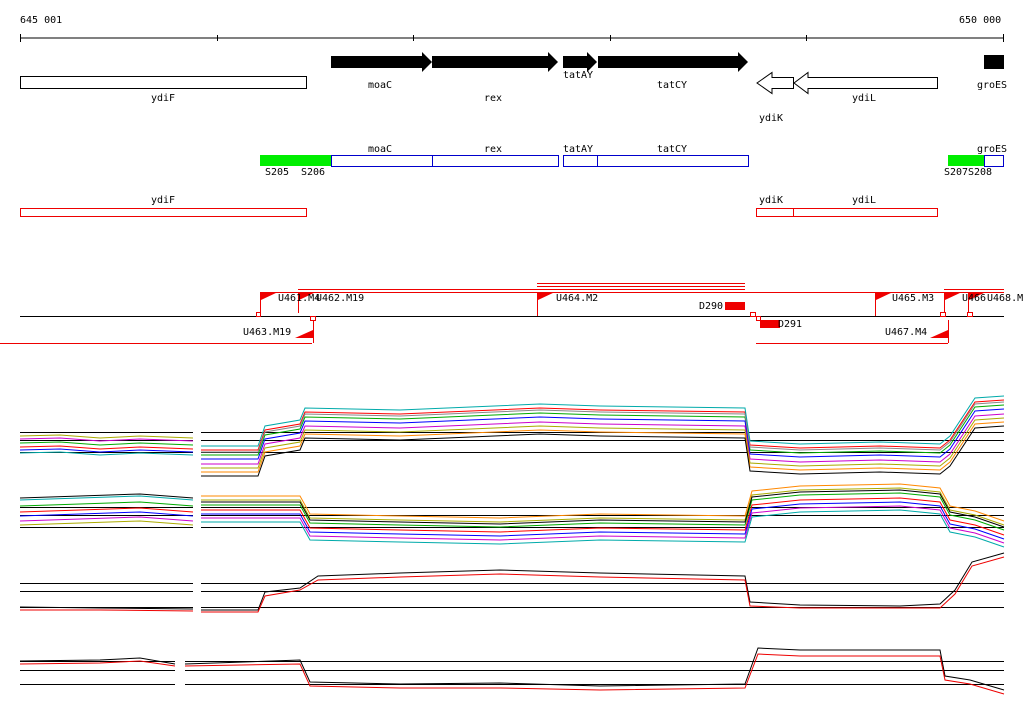 Image resolution: width=1024 pixels, height=714 pixels. What do you see at coordinates (277, 172) in the screenshot?
I see `segment-label: S205` at bounding box center [277, 172].